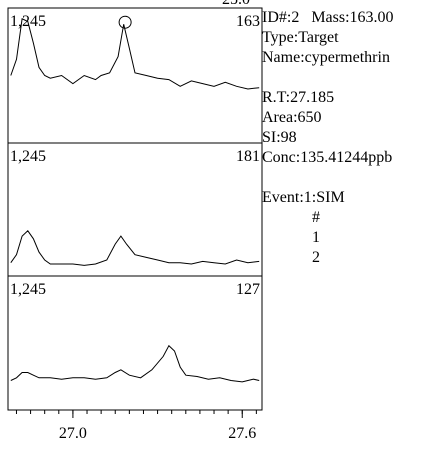  What do you see at coordinates (125, 22) in the screenshot?
I see `peak-marker-circle` at bounding box center [125, 22].